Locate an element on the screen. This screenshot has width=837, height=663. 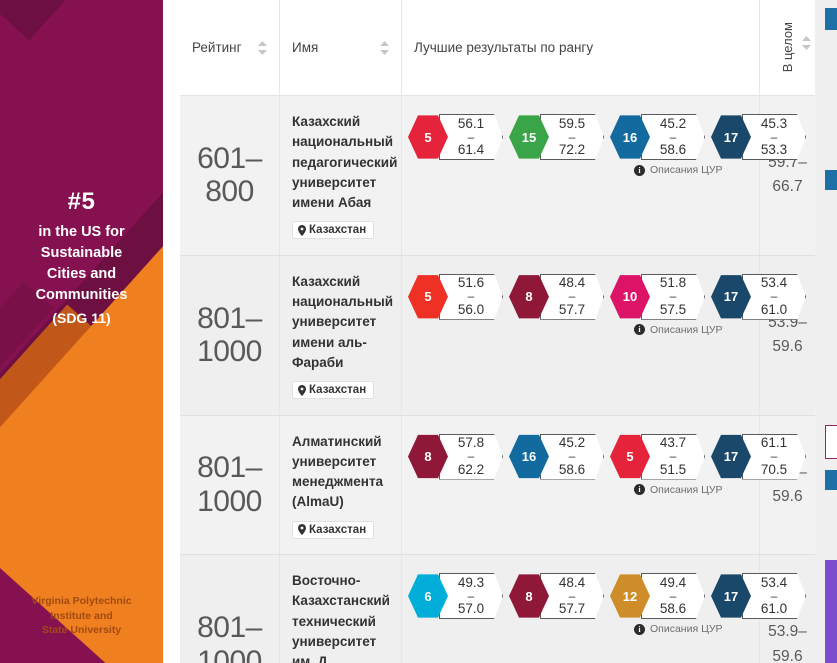
sdg-score-min: 61.1 is located at coordinates (774, 443).